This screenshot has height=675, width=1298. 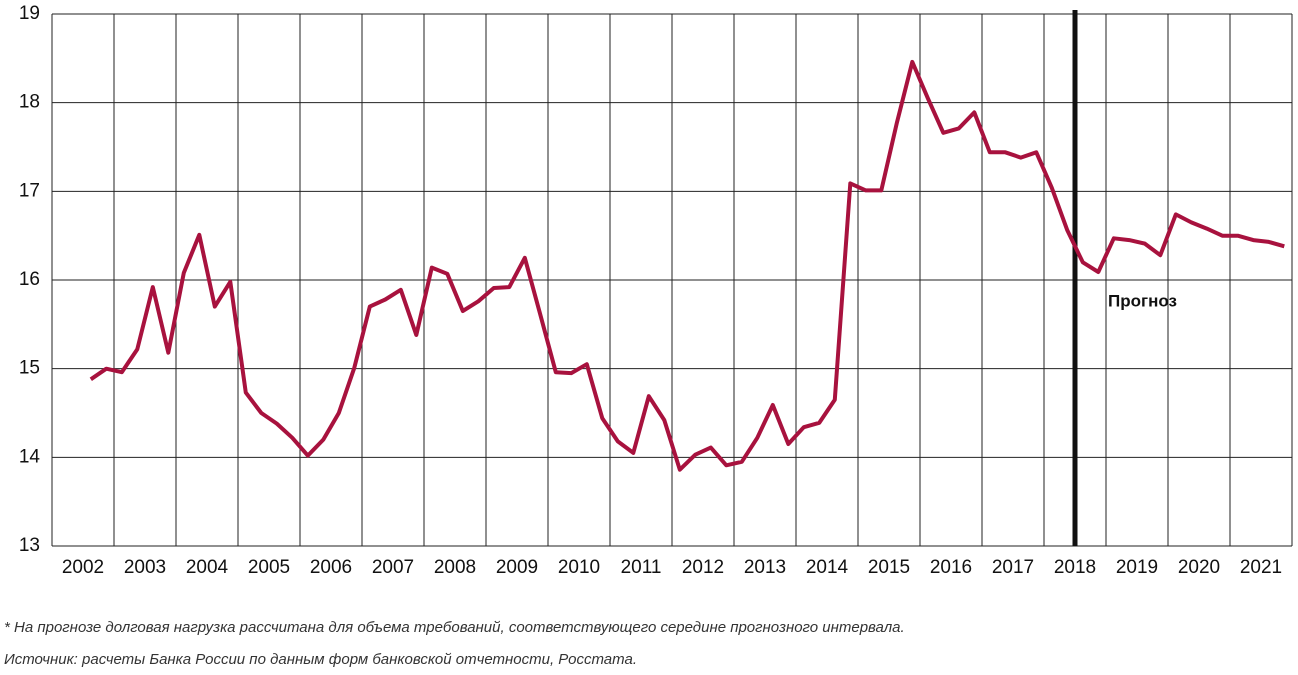 I want to click on y-tick-label: 17, so click(x=29, y=190).